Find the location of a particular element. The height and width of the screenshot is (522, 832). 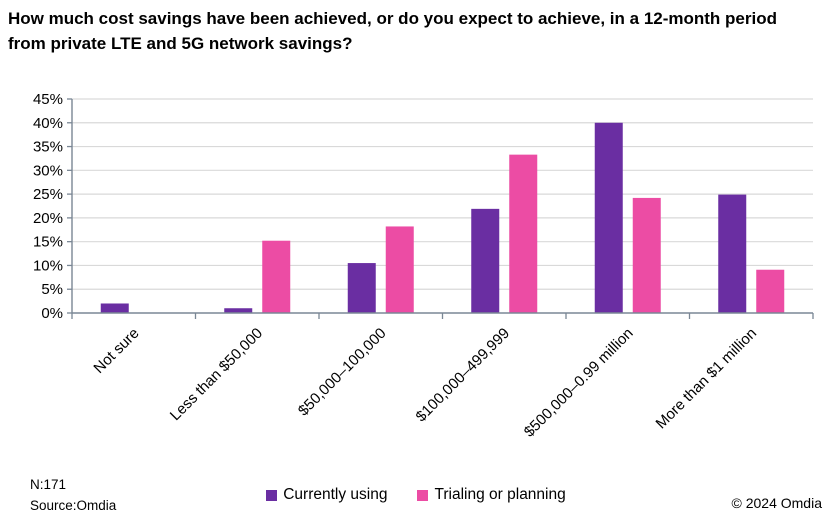

y-axis-label: 40% is located at coordinates (48, 123).